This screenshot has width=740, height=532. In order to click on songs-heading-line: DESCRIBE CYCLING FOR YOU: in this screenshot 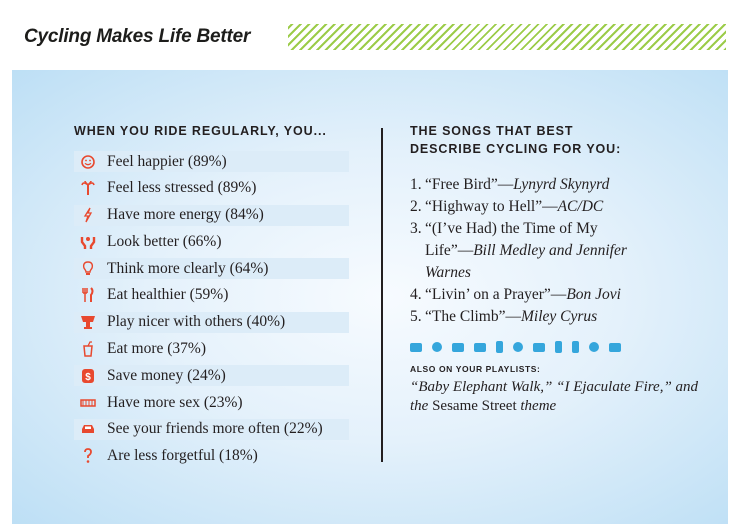, I will do `click(516, 149)`.